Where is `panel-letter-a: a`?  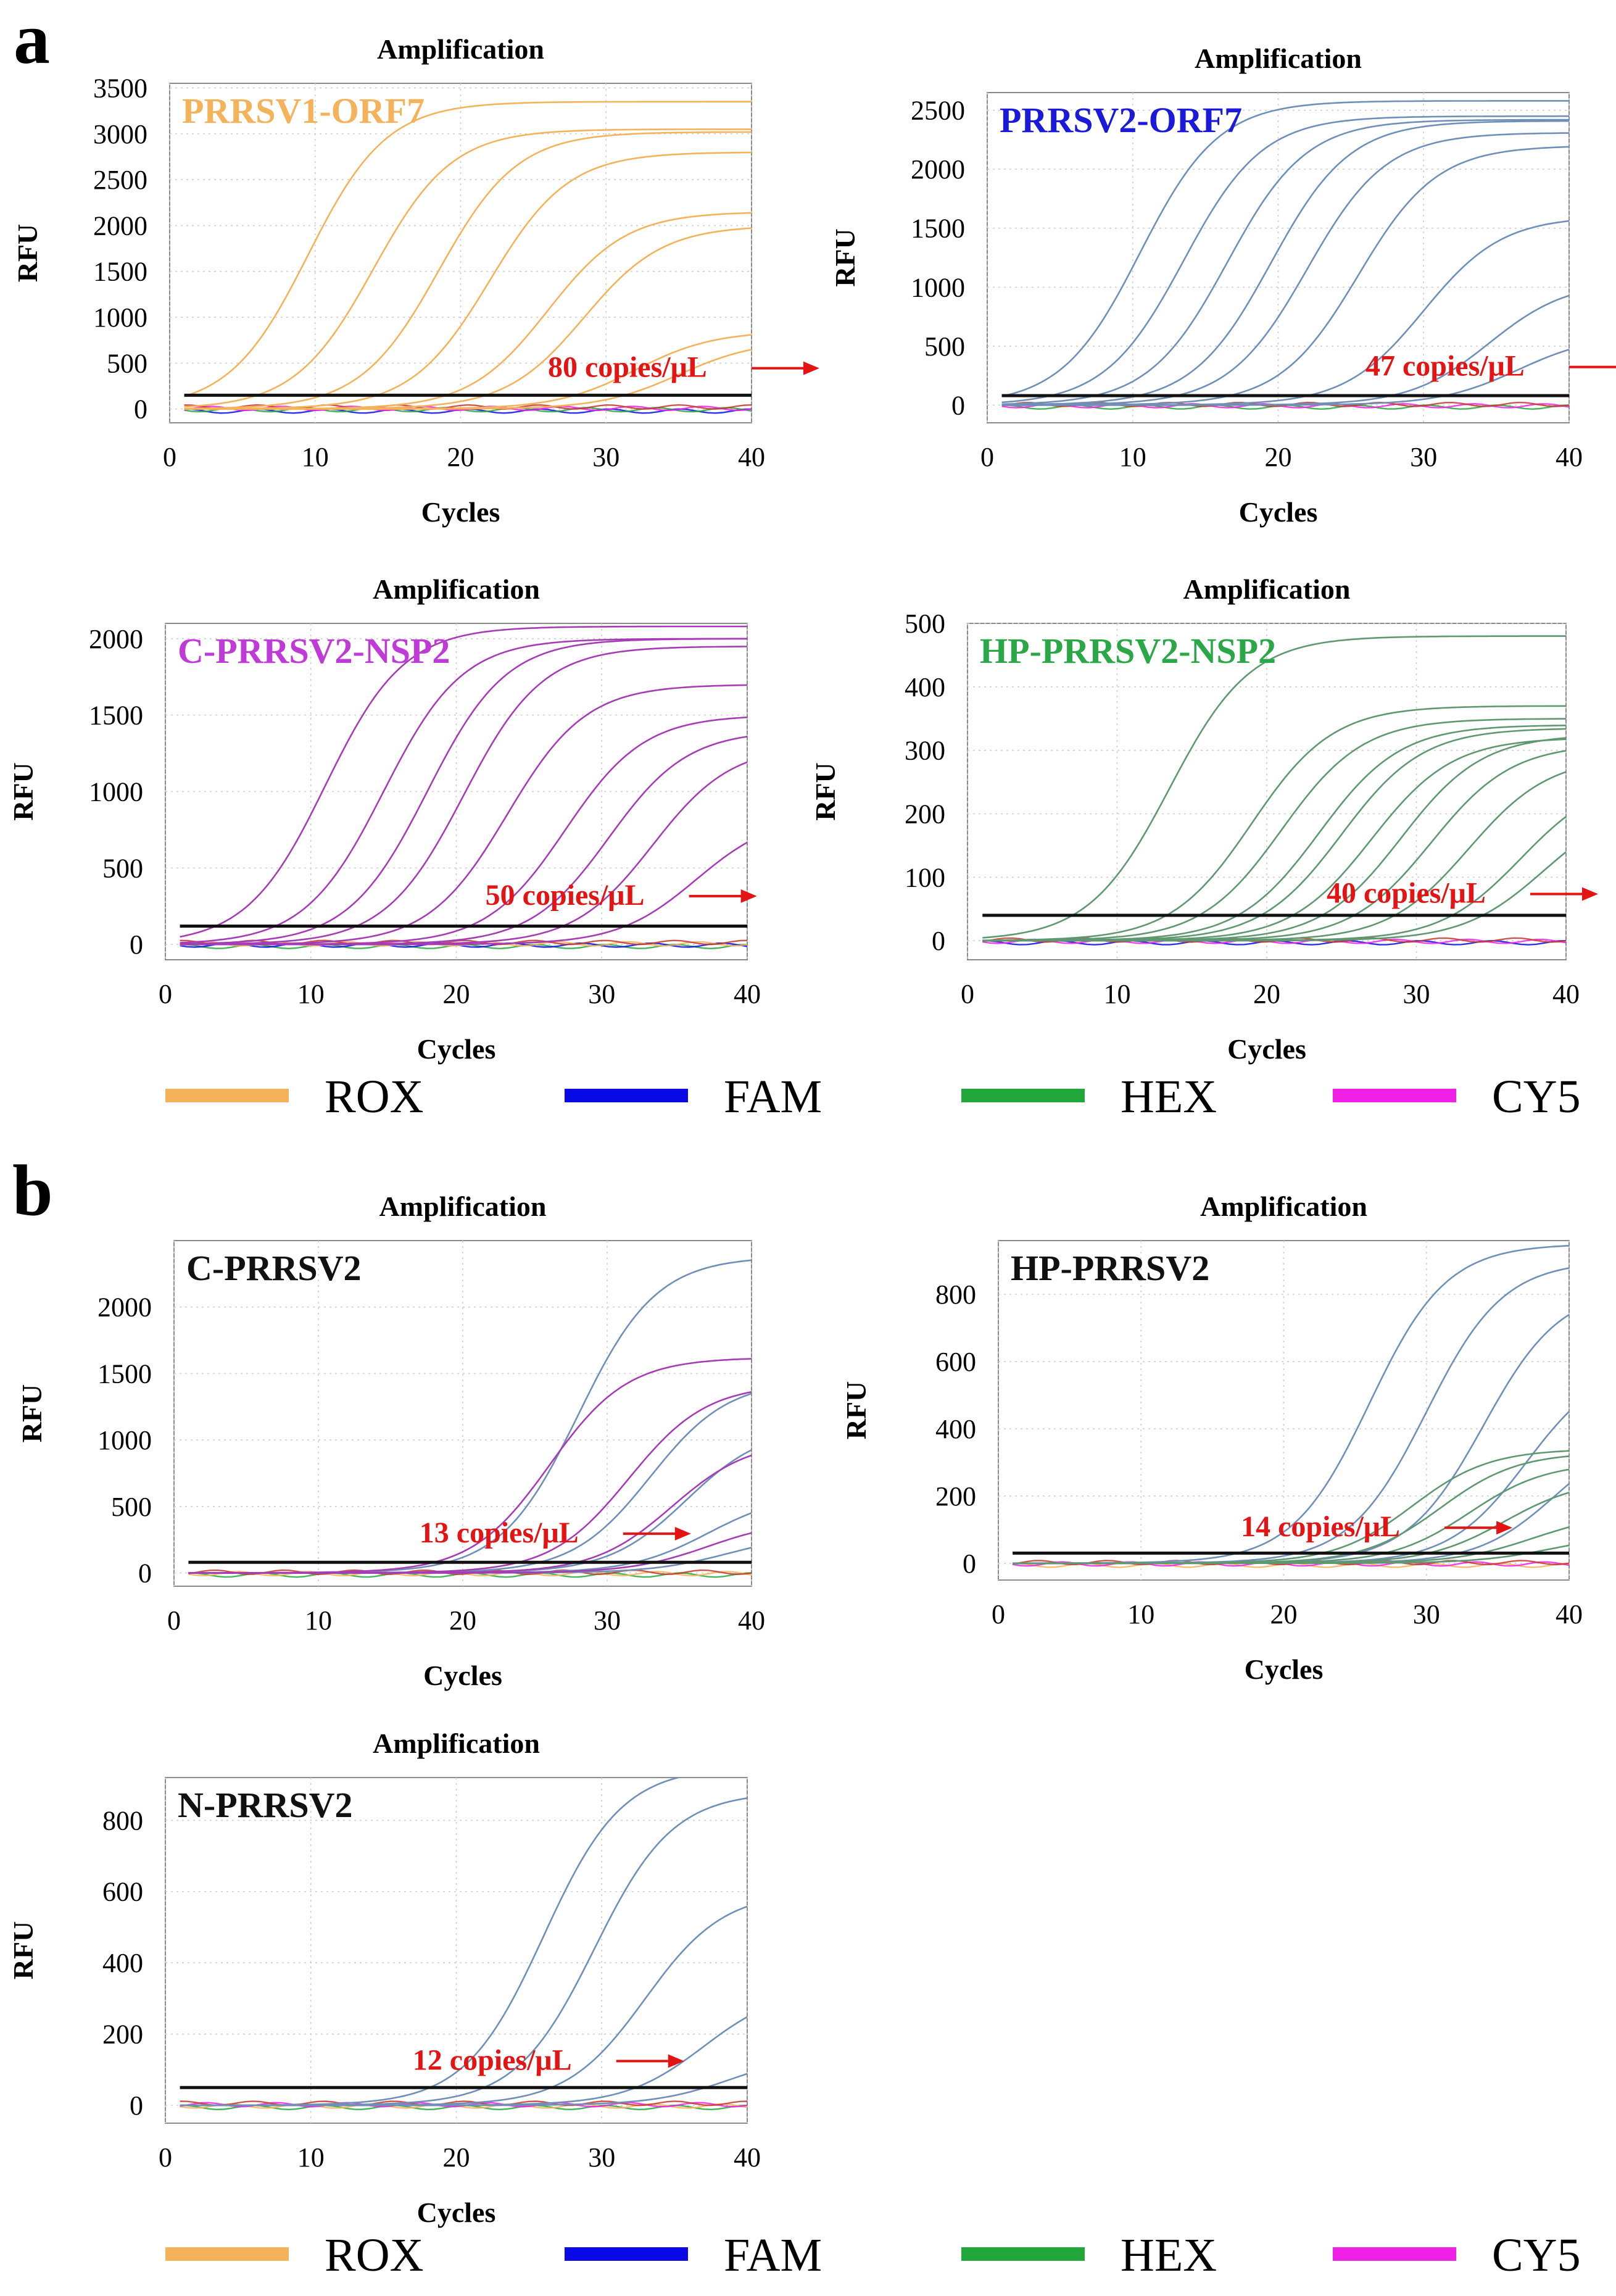
panel-letter-a: a is located at coordinates (32, 39).